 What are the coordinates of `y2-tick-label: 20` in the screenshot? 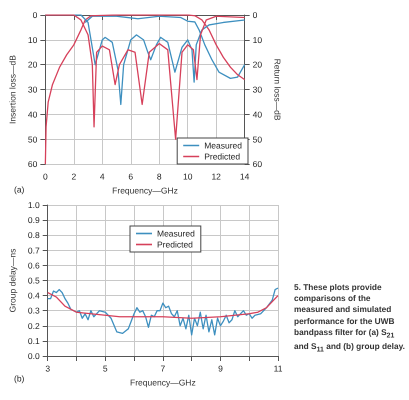 It's located at (257, 65).